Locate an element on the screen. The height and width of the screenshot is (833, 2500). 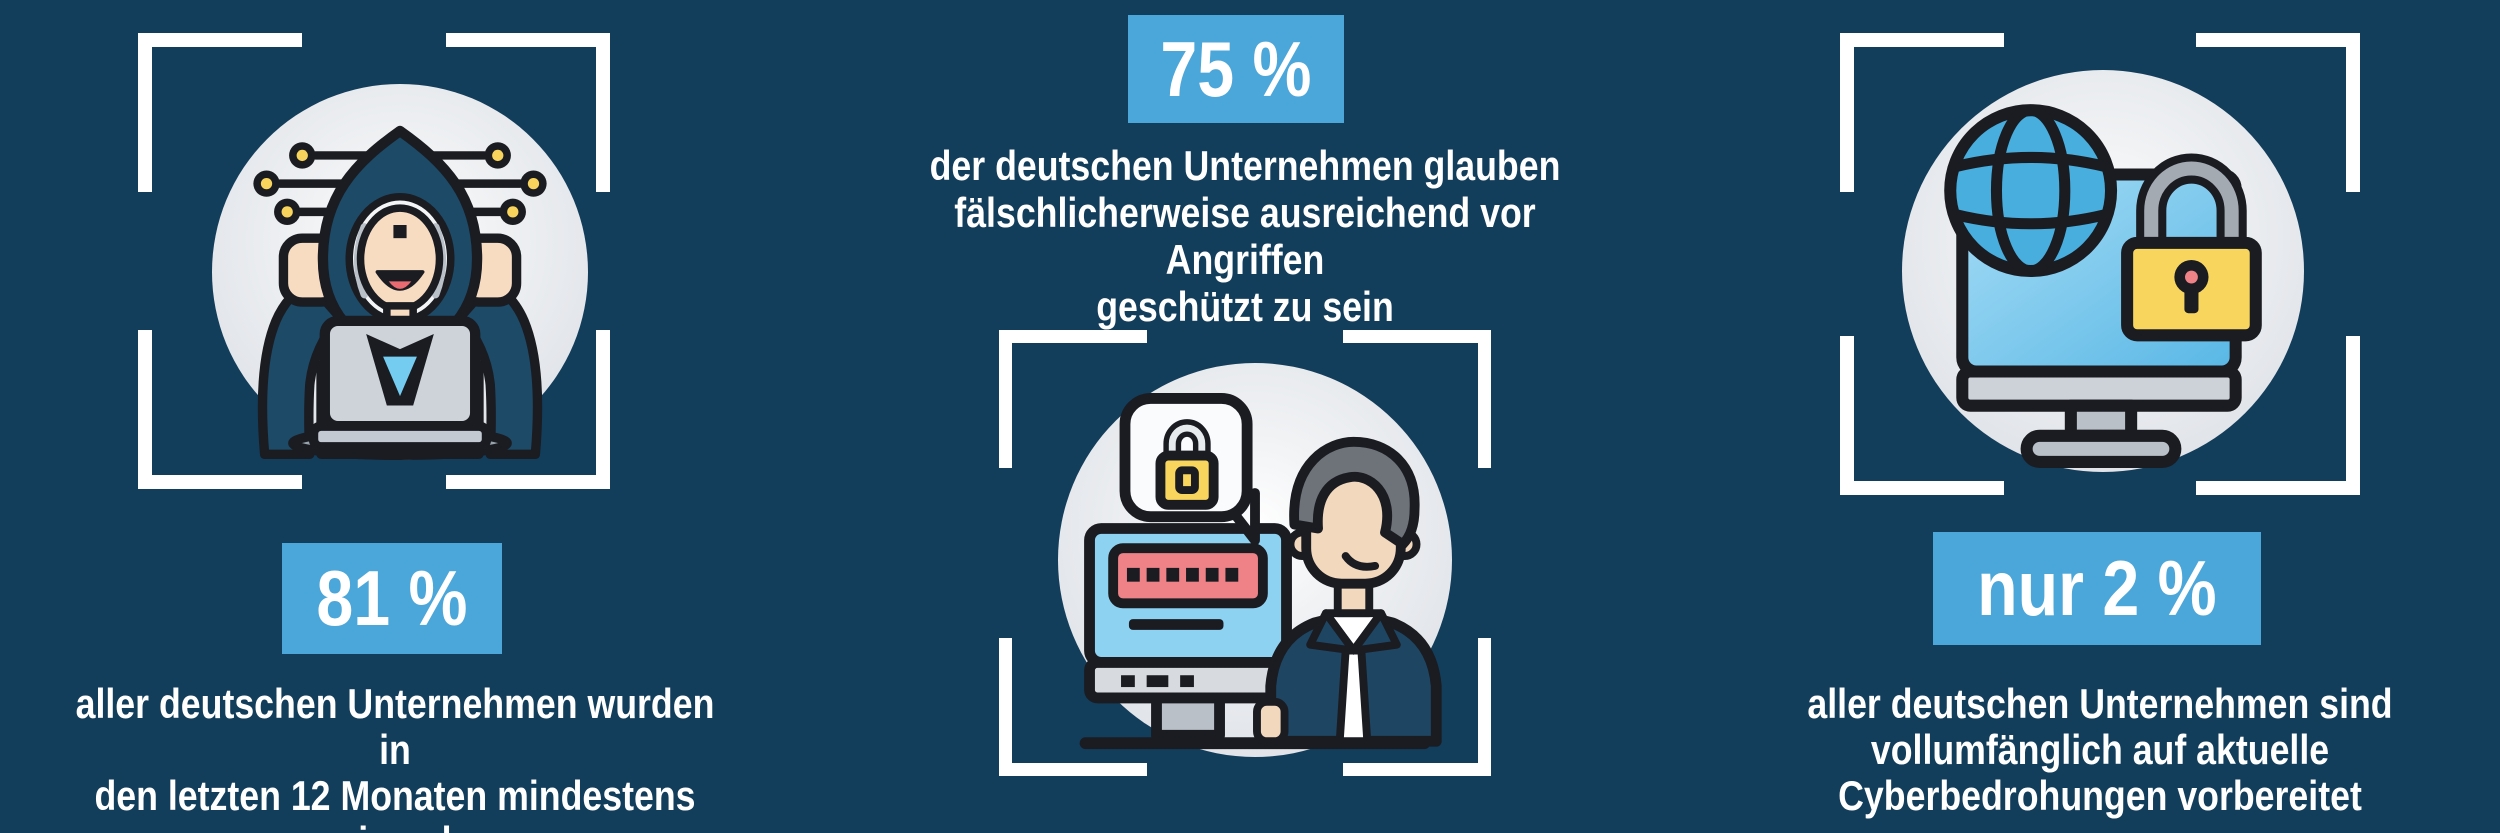
hacker-icon is located at coordinates (400, 292).